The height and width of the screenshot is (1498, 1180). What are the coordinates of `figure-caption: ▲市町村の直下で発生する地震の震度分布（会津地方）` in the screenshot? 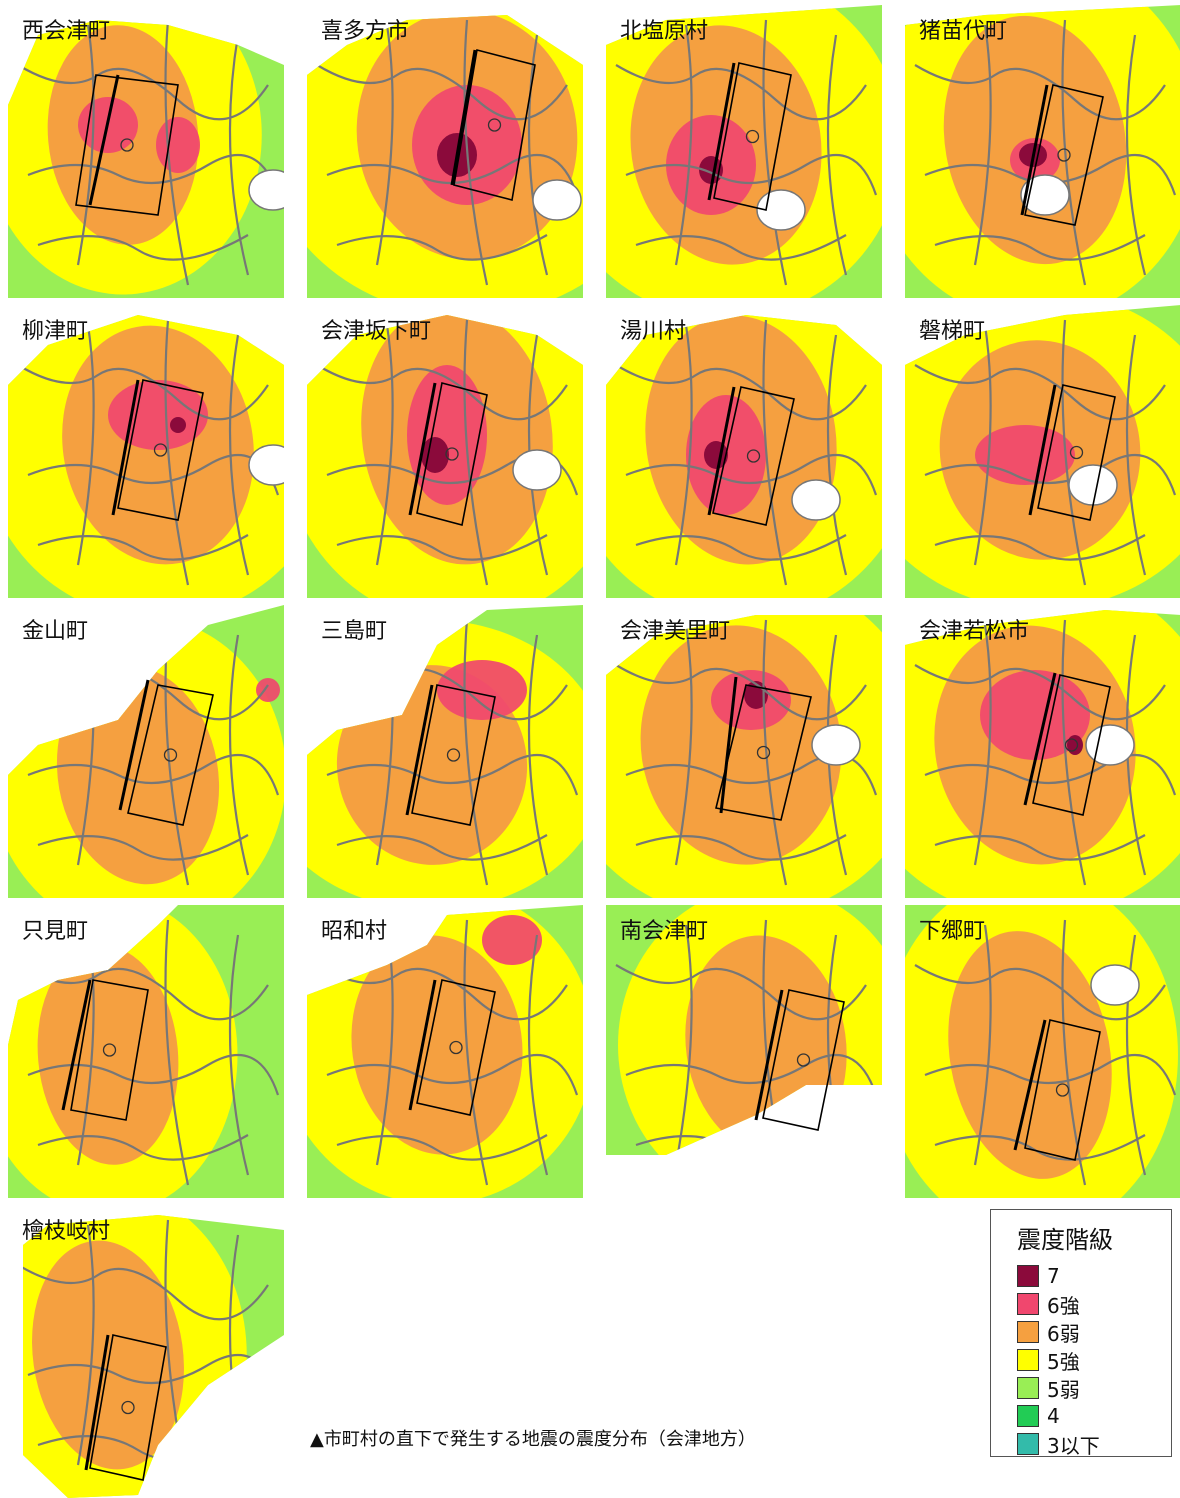 It's located at (533, 1438).